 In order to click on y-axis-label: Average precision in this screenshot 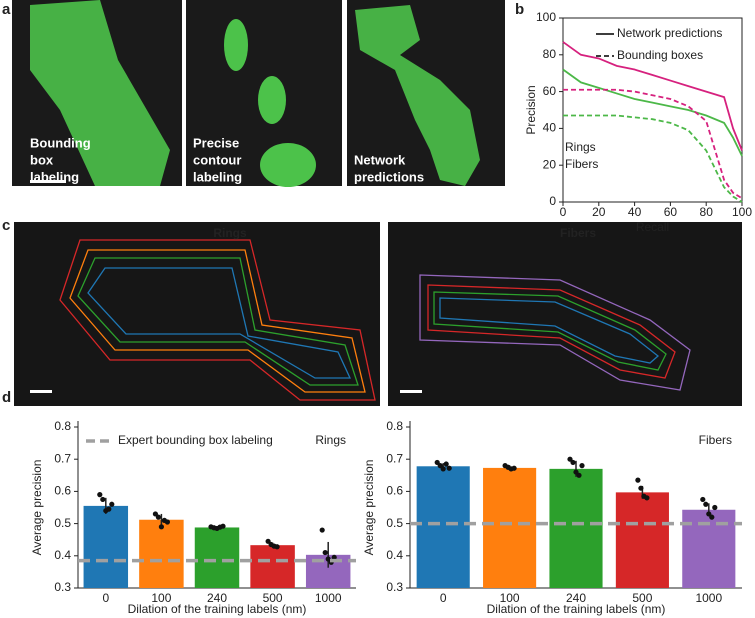, I will do `click(369, 508)`.